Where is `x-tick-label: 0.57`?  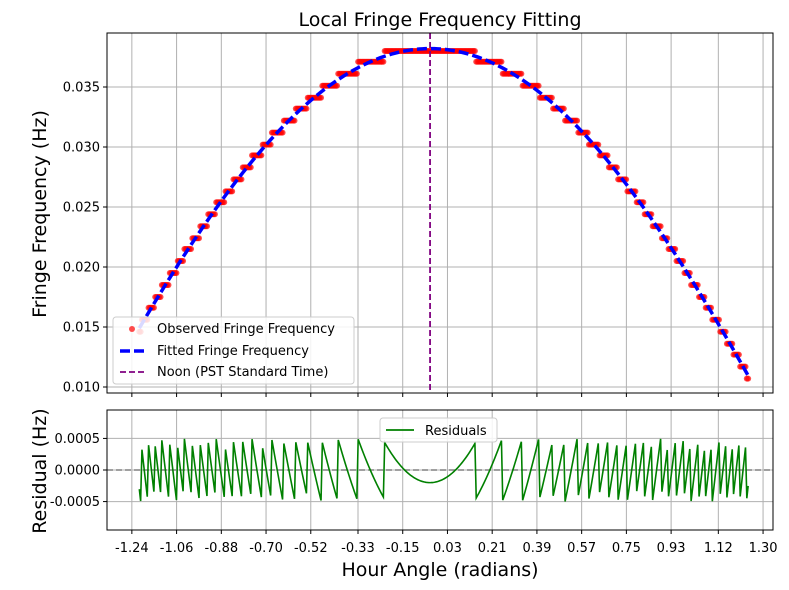 x-tick-label: 0.57 is located at coordinates (581, 548).